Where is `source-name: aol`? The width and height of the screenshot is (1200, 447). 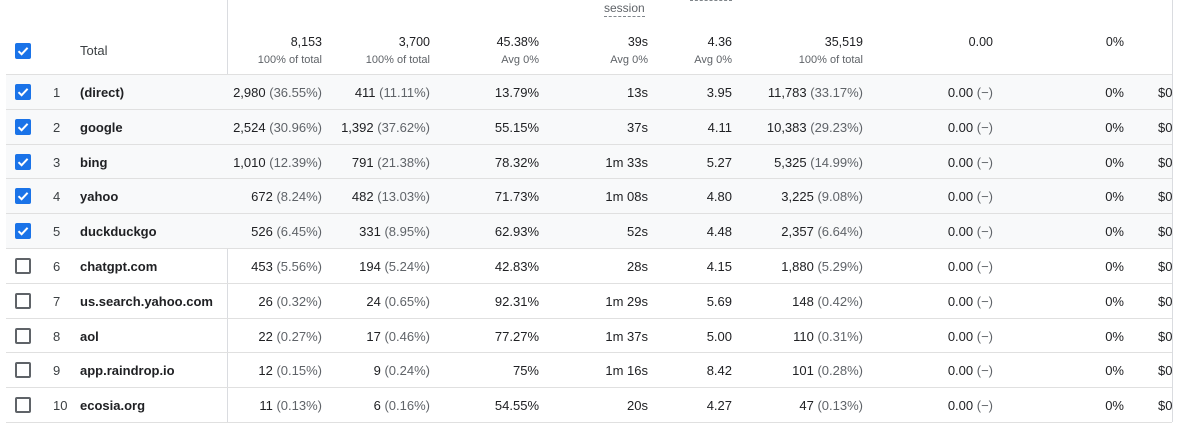
source-name: aol is located at coordinates (89, 336).